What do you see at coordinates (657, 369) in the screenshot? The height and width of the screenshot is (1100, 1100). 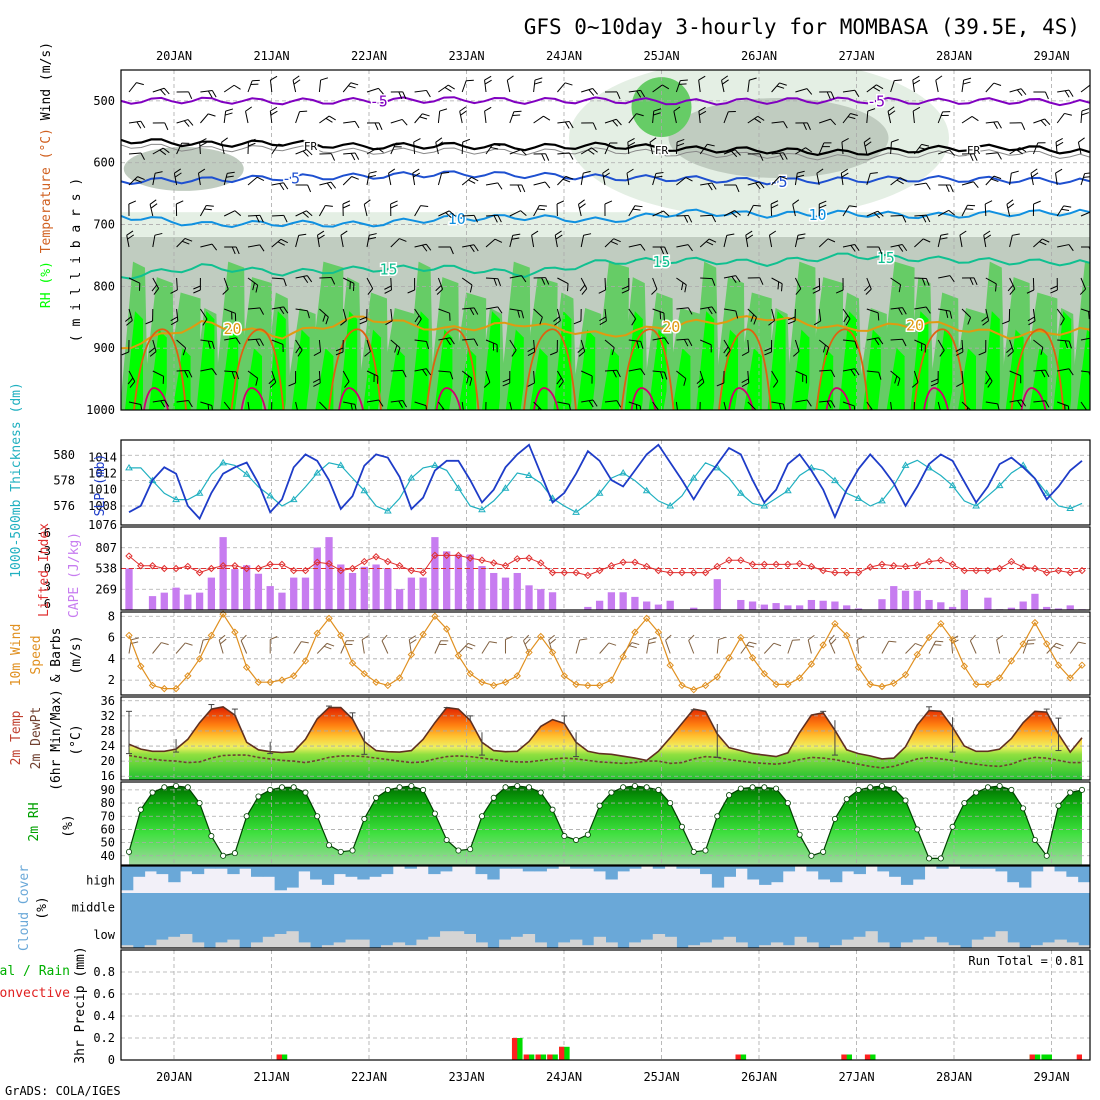 I see `rh-shade-saturated` at bounding box center [657, 369].